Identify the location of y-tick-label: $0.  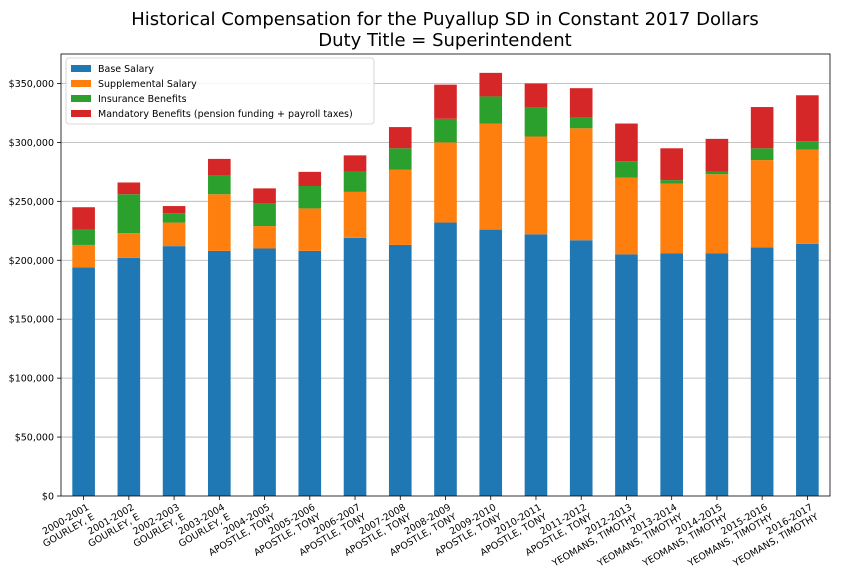
(48, 497).